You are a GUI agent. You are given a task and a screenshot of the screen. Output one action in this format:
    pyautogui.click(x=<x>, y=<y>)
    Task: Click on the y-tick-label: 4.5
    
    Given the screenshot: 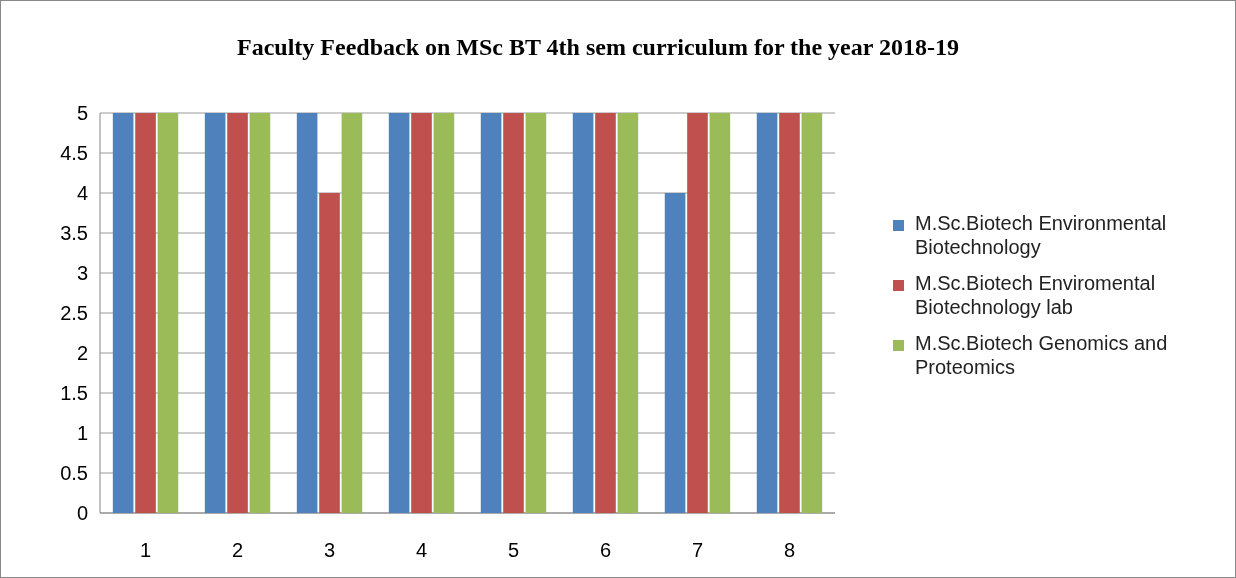 What is the action you would take?
    pyautogui.click(x=74, y=153)
    